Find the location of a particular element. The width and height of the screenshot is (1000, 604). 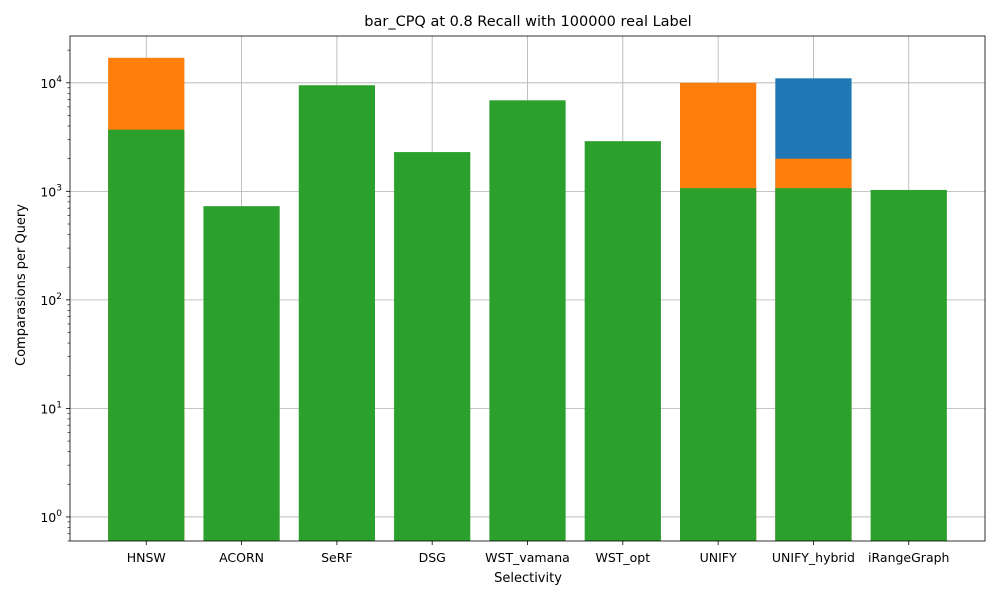

x-tick-label: iRangeGraph is located at coordinates (908, 557).